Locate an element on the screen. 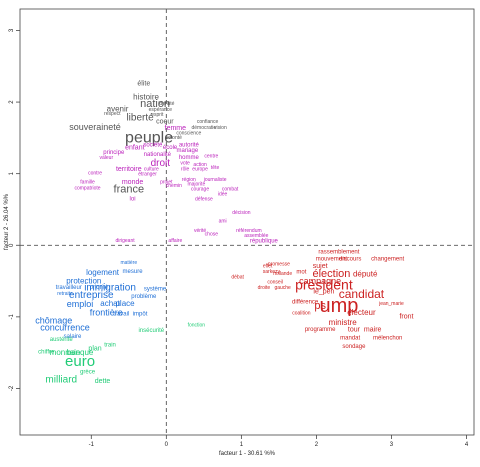 The width and height of the screenshot is (480, 467). word-point: espérance is located at coordinates (161, 110).